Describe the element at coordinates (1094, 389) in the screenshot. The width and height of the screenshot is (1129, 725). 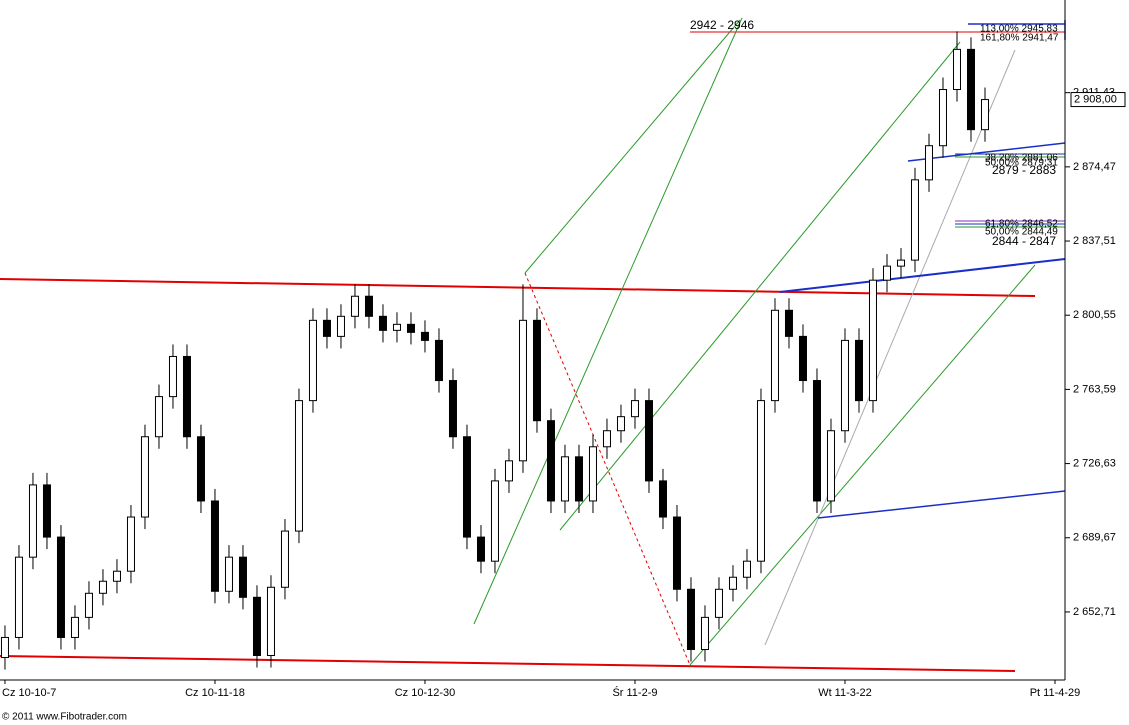
I see `y-tick-label: 2 763,59` at that location.